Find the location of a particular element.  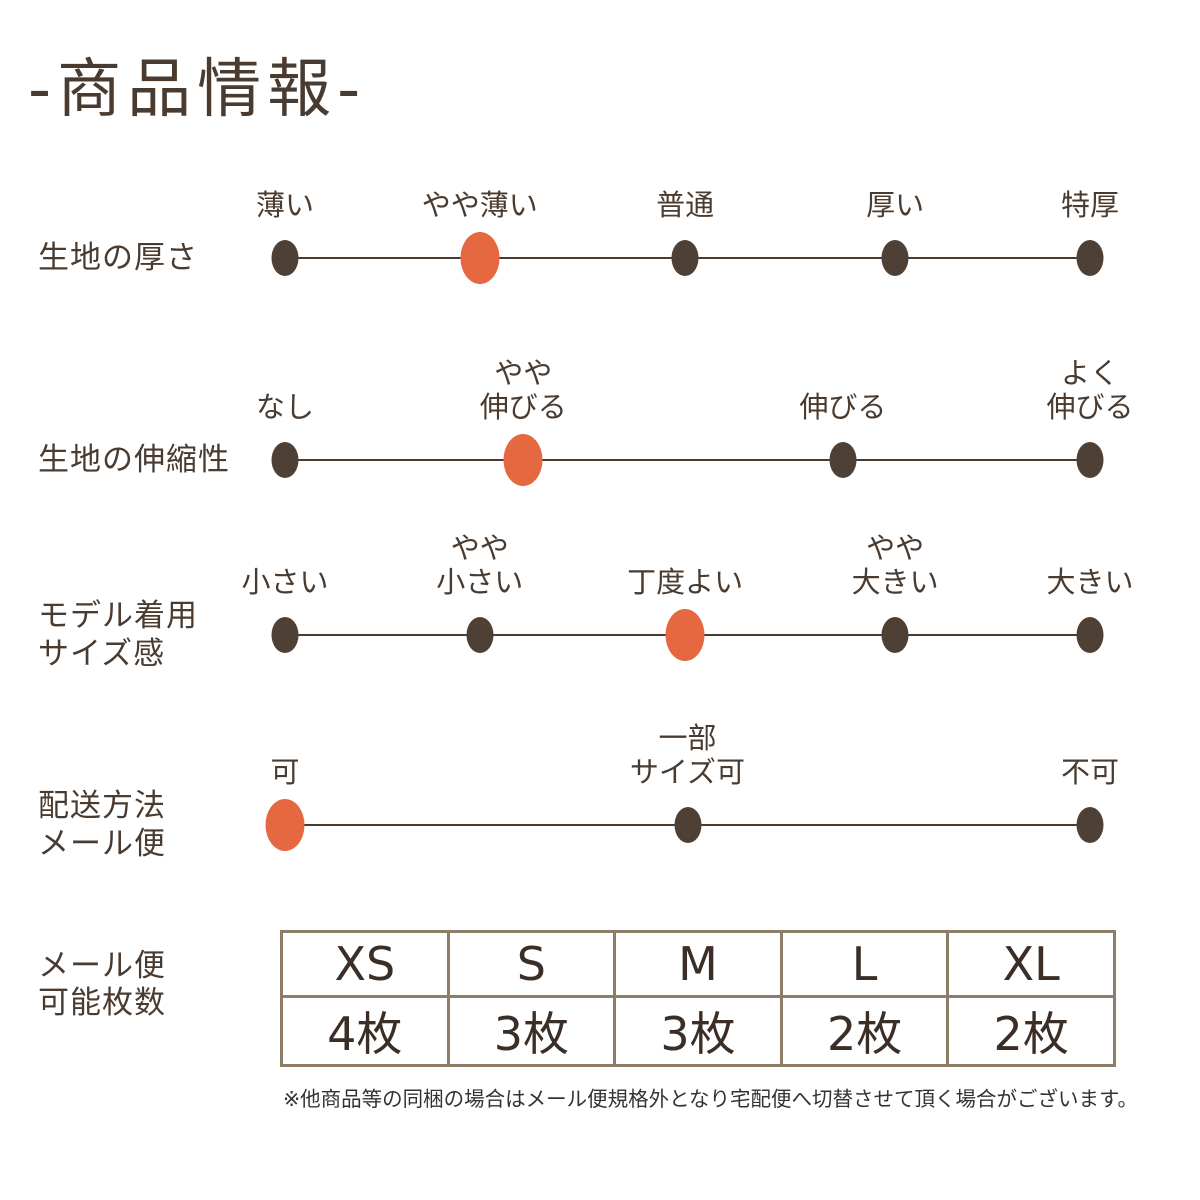

scale-option-label: やや 伸びる is located at coordinates (523, 390).